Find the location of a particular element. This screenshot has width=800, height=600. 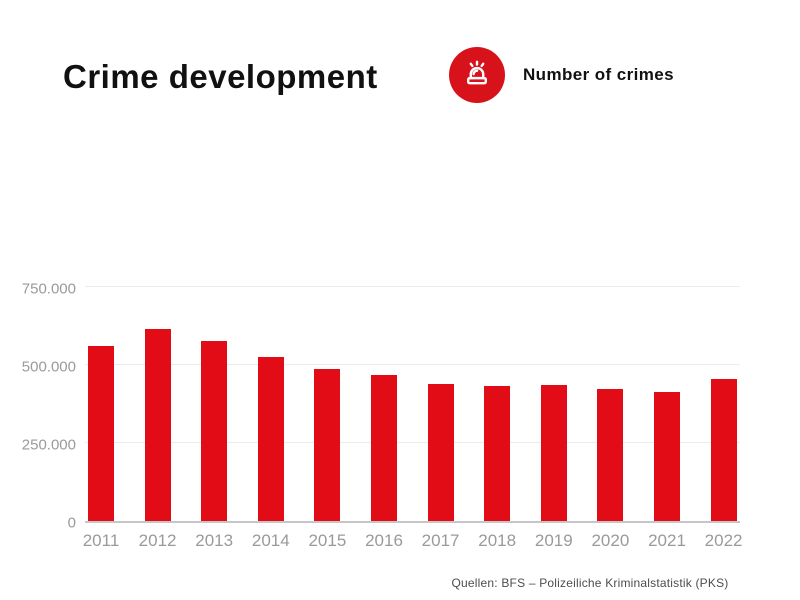

x-tick-label: 2020 is located at coordinates (610, 540).